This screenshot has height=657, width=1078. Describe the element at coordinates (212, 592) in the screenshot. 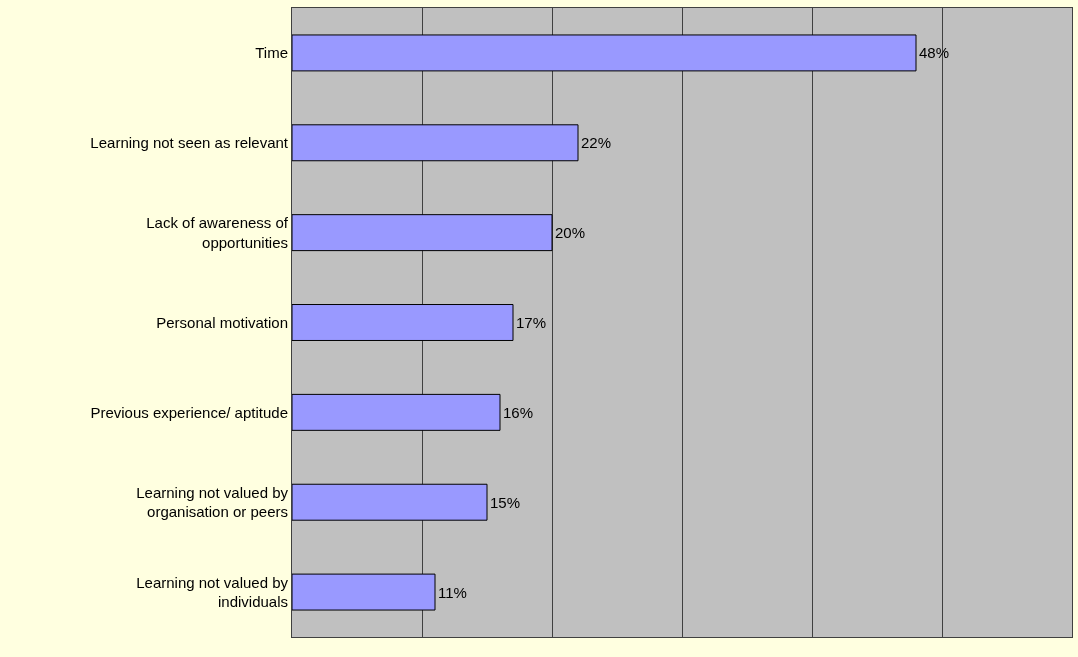

I see `y-tick-label: Learning not valued by individuals` at that location.